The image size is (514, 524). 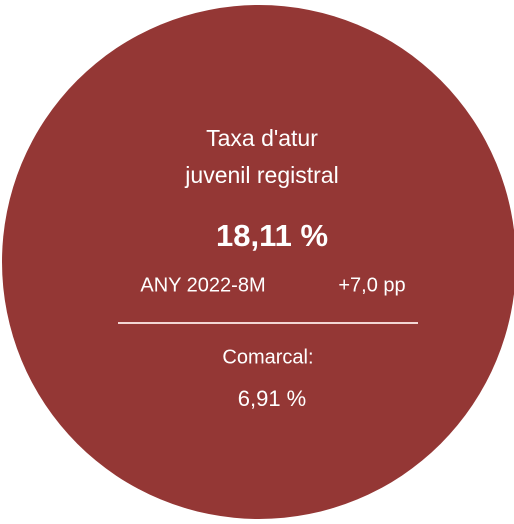 I want to click on comparison-label: Comarcal:, so click(x=267, y=357).